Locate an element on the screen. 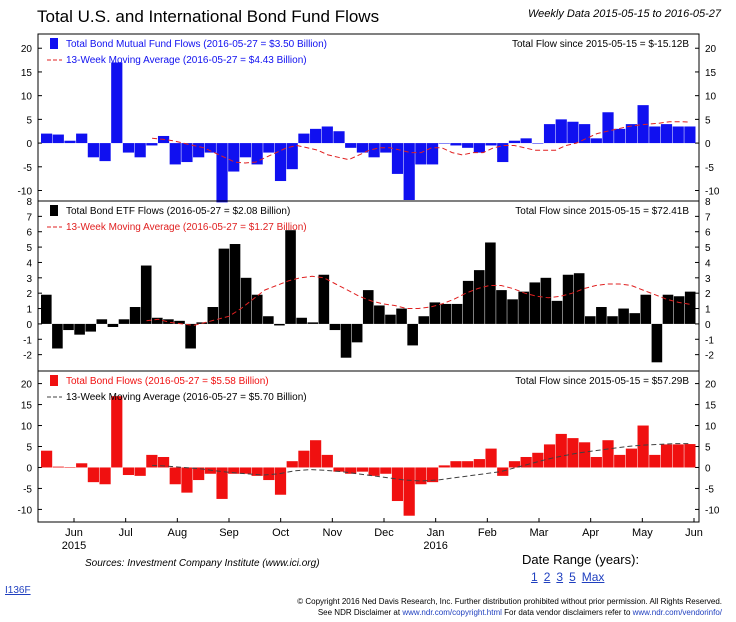  y-tick-label-left: -1 is located at coordinates (27, 340).